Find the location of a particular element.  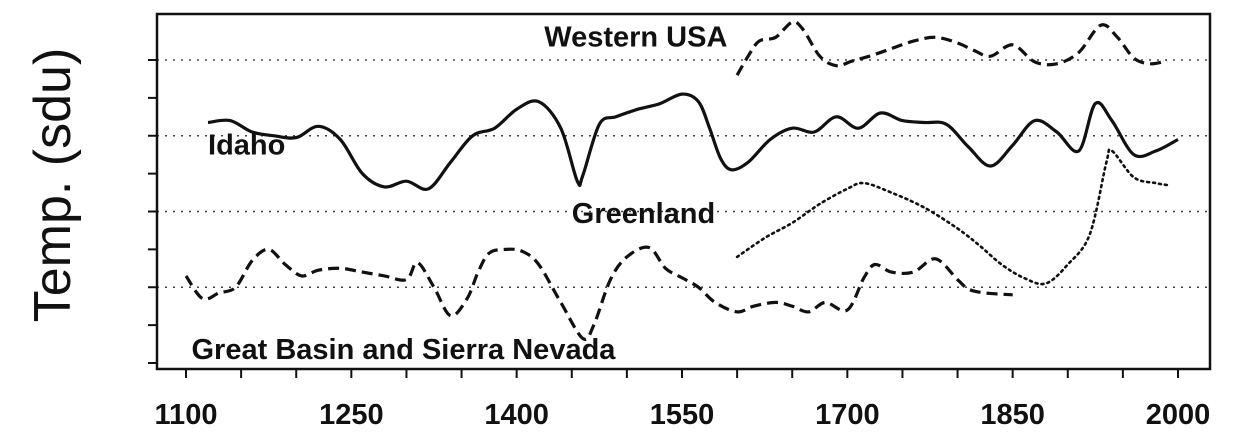

x-ticks: 1100 1250 1400 1550 1700 1850 2000 is located at coordinates (683, 400).